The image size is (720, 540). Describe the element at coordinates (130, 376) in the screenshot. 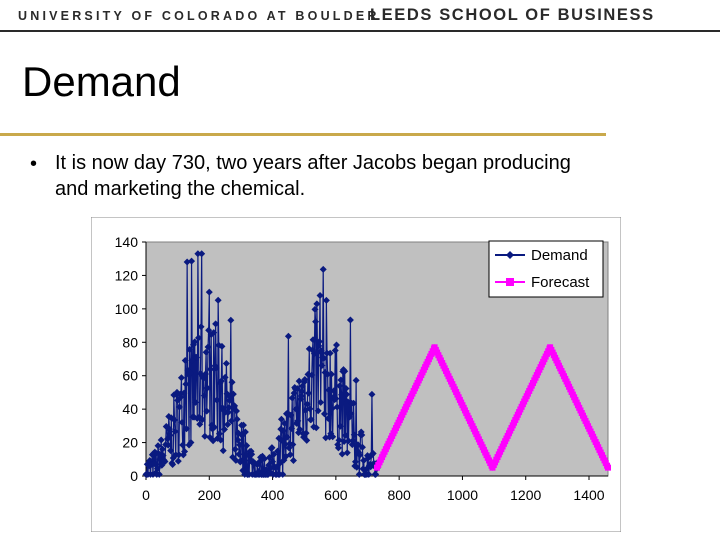

I see `y-tick-label: 60` at that location.